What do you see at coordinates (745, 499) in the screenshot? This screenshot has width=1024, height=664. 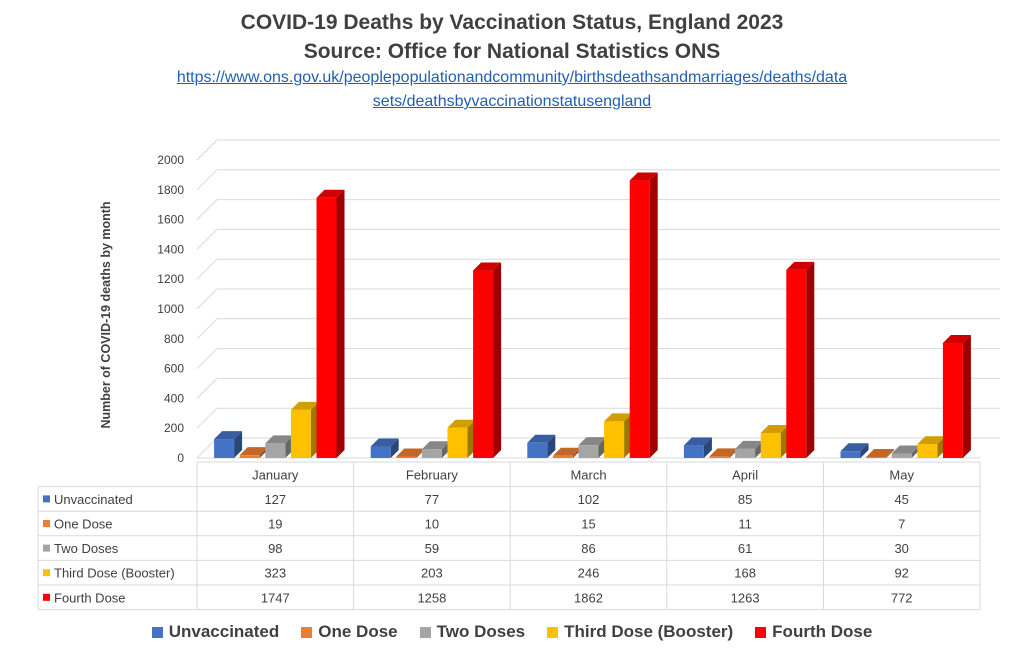 I see `table-value: 85` at bounding box center [745, 499].